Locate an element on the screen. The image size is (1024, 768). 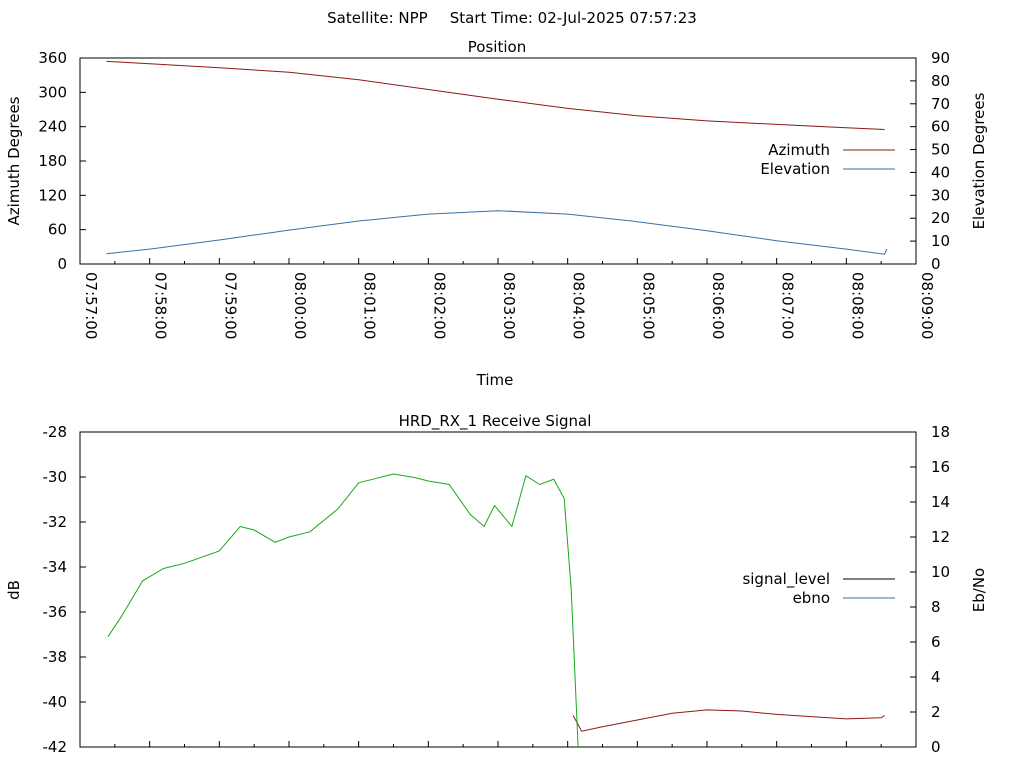
x-tick-label: 08:05:00 is located at coordinates (648, 305).